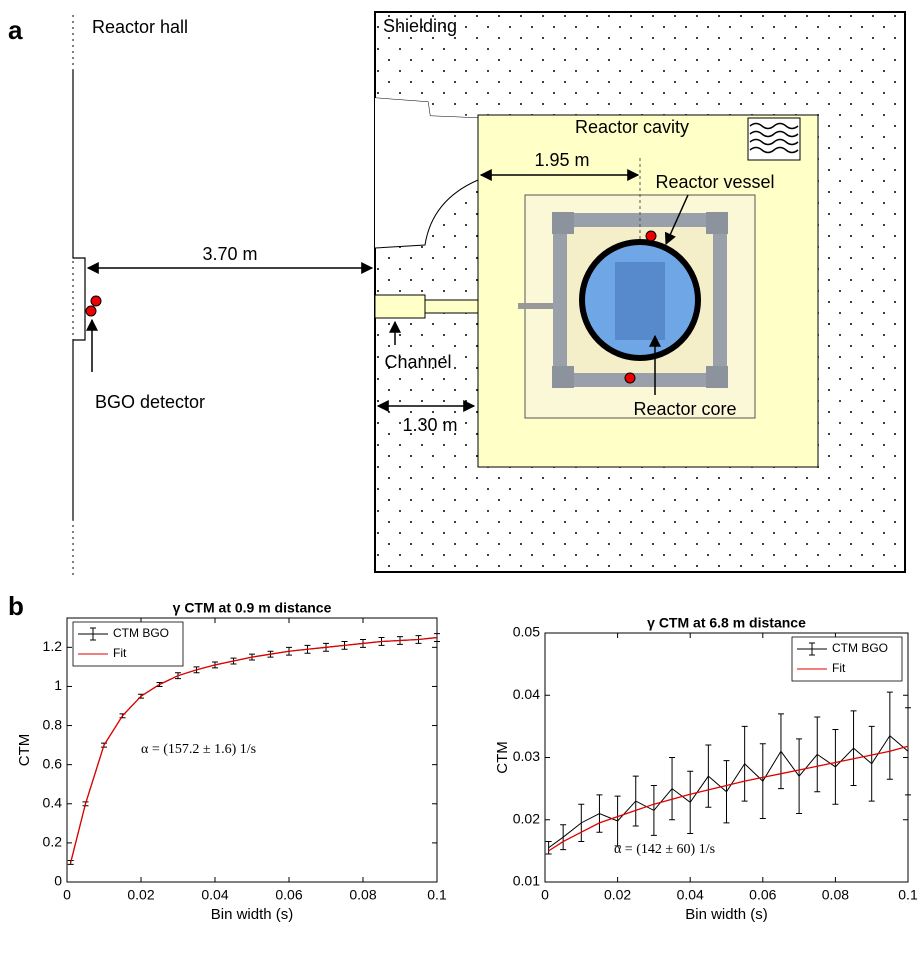 The width and height of the screenshot is (923, 959). I want to click on label: 1.30 m, so click(429, 425).